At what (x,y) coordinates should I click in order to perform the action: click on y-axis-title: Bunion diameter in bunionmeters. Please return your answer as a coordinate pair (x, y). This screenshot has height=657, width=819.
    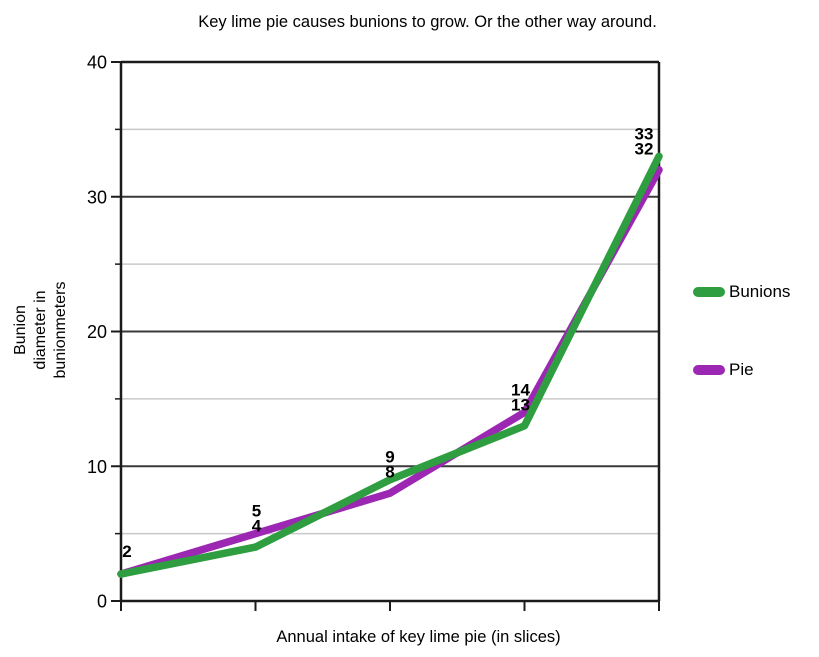
    Looking at the image, I should click on (40, 330).